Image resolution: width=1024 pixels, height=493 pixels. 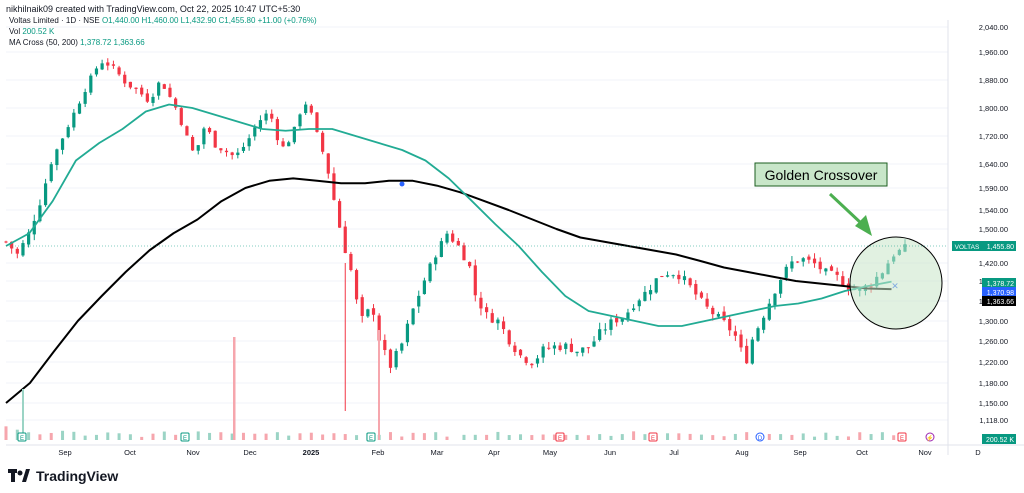 I want to click on x-tick-label: Aug, so click(x=741, y=452).